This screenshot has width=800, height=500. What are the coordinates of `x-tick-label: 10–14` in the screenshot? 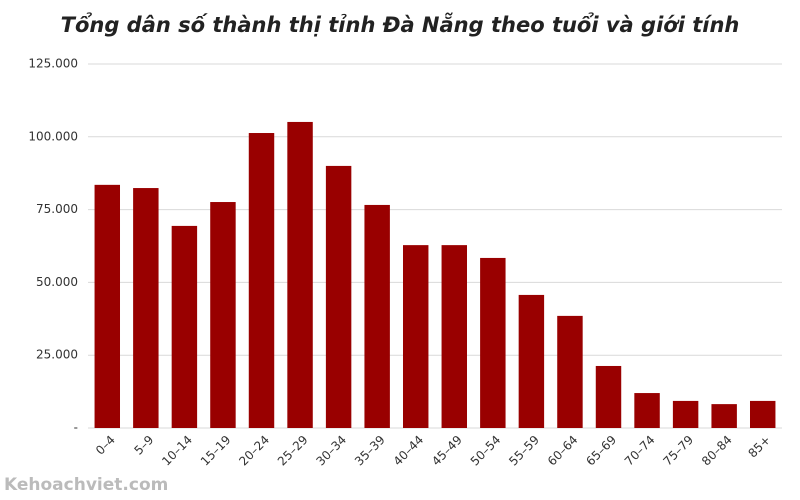 It's located at (177, 451).